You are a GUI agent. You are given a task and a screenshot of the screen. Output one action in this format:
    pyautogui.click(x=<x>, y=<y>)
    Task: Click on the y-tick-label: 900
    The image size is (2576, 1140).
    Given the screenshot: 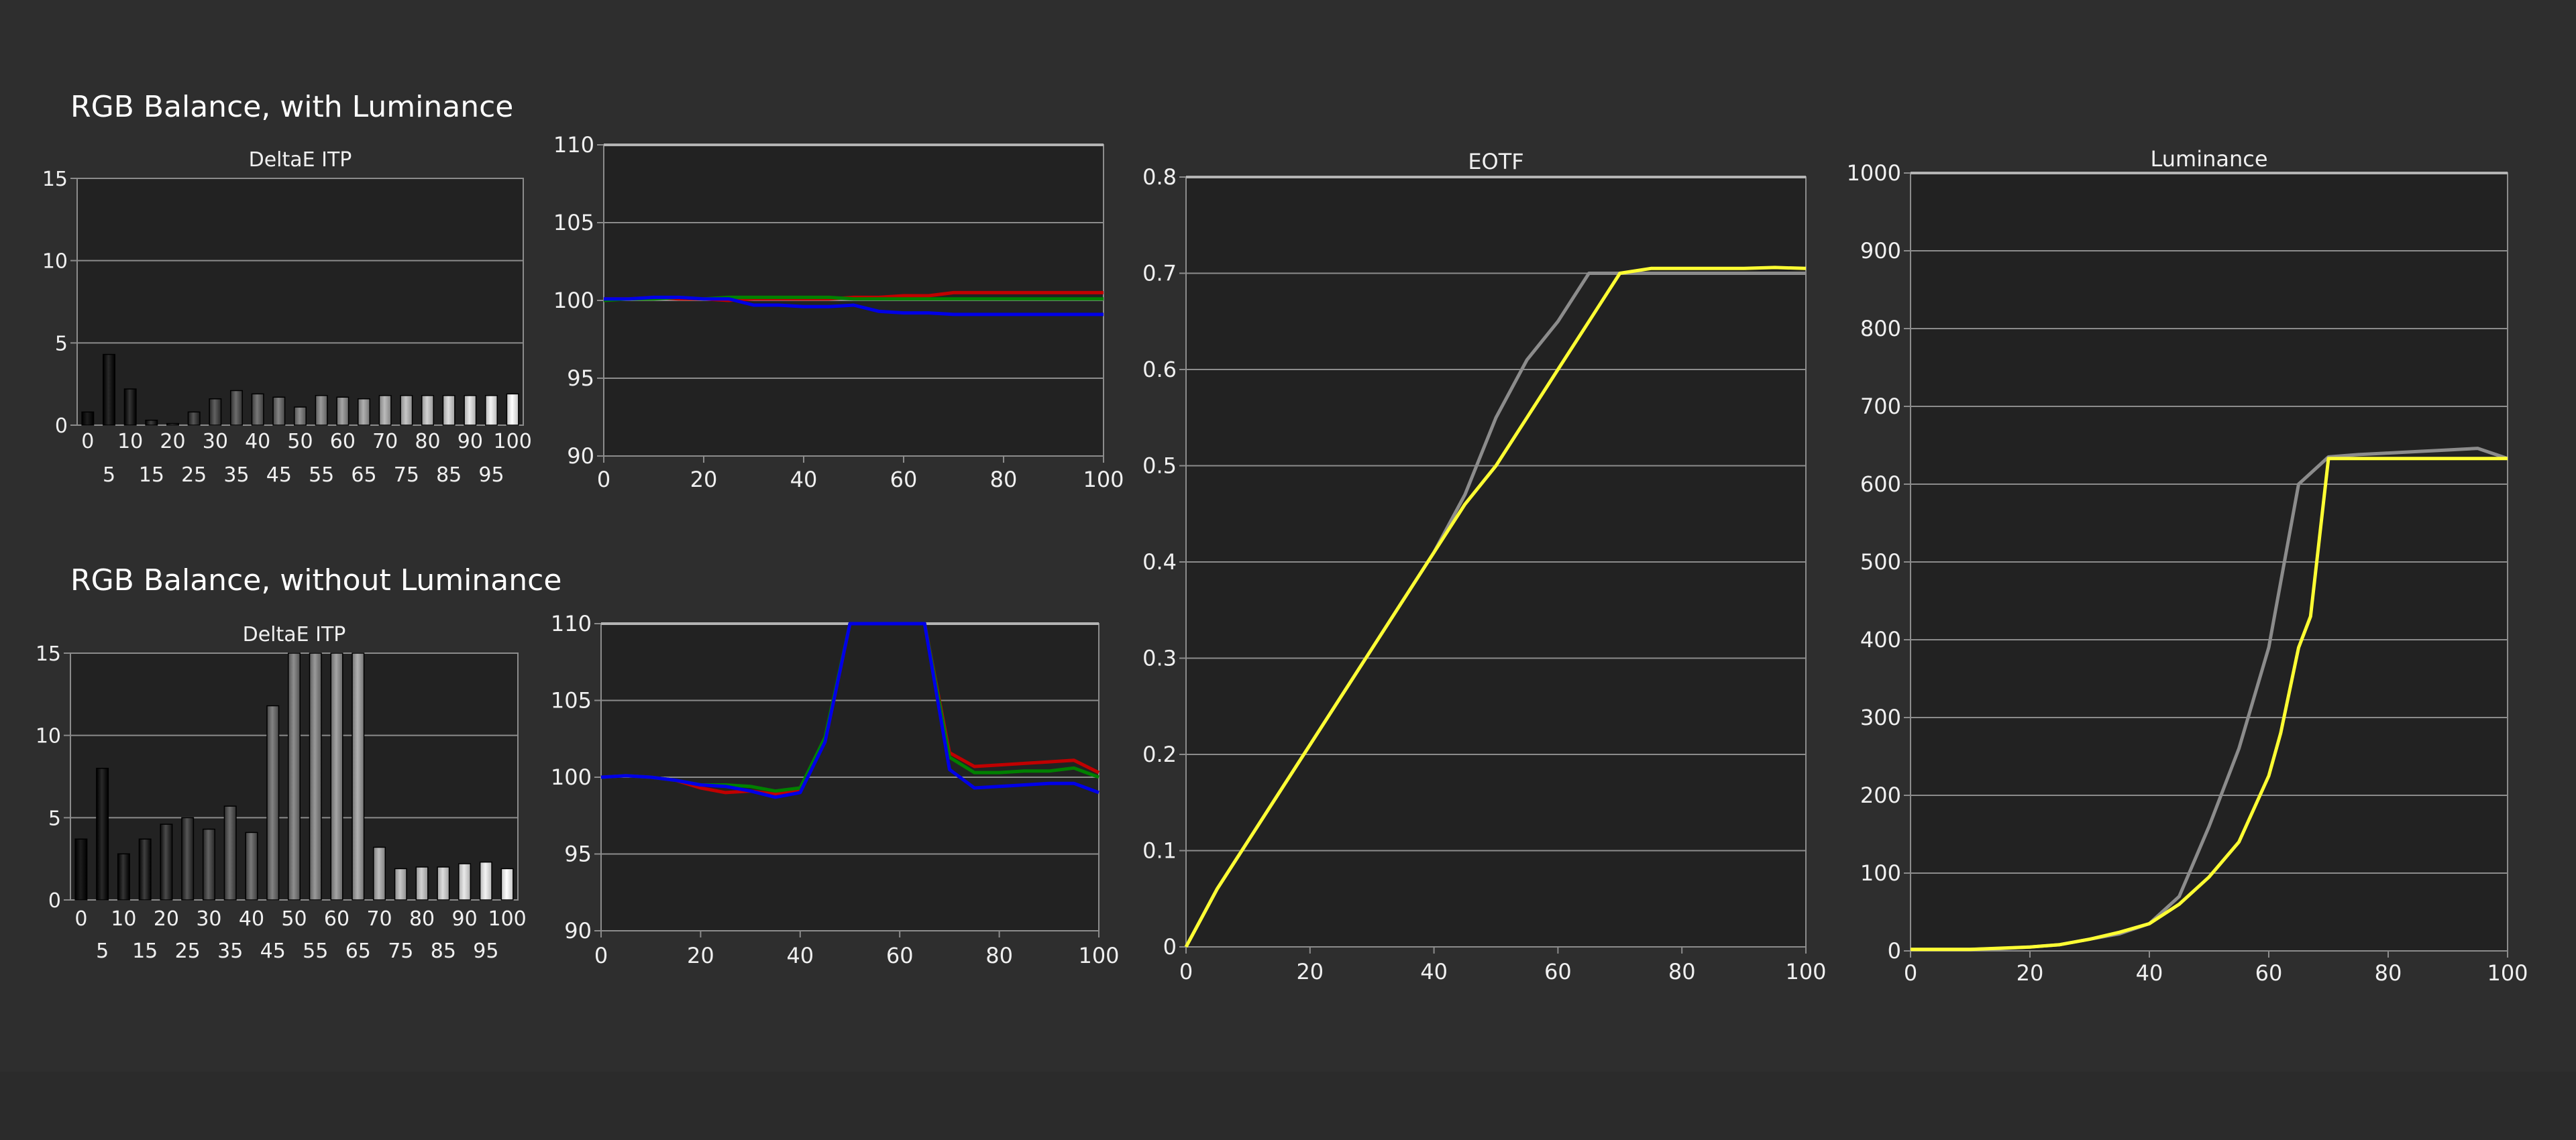 What is the action you would take?
    pyautogui.click(x=1880, y=251)
    